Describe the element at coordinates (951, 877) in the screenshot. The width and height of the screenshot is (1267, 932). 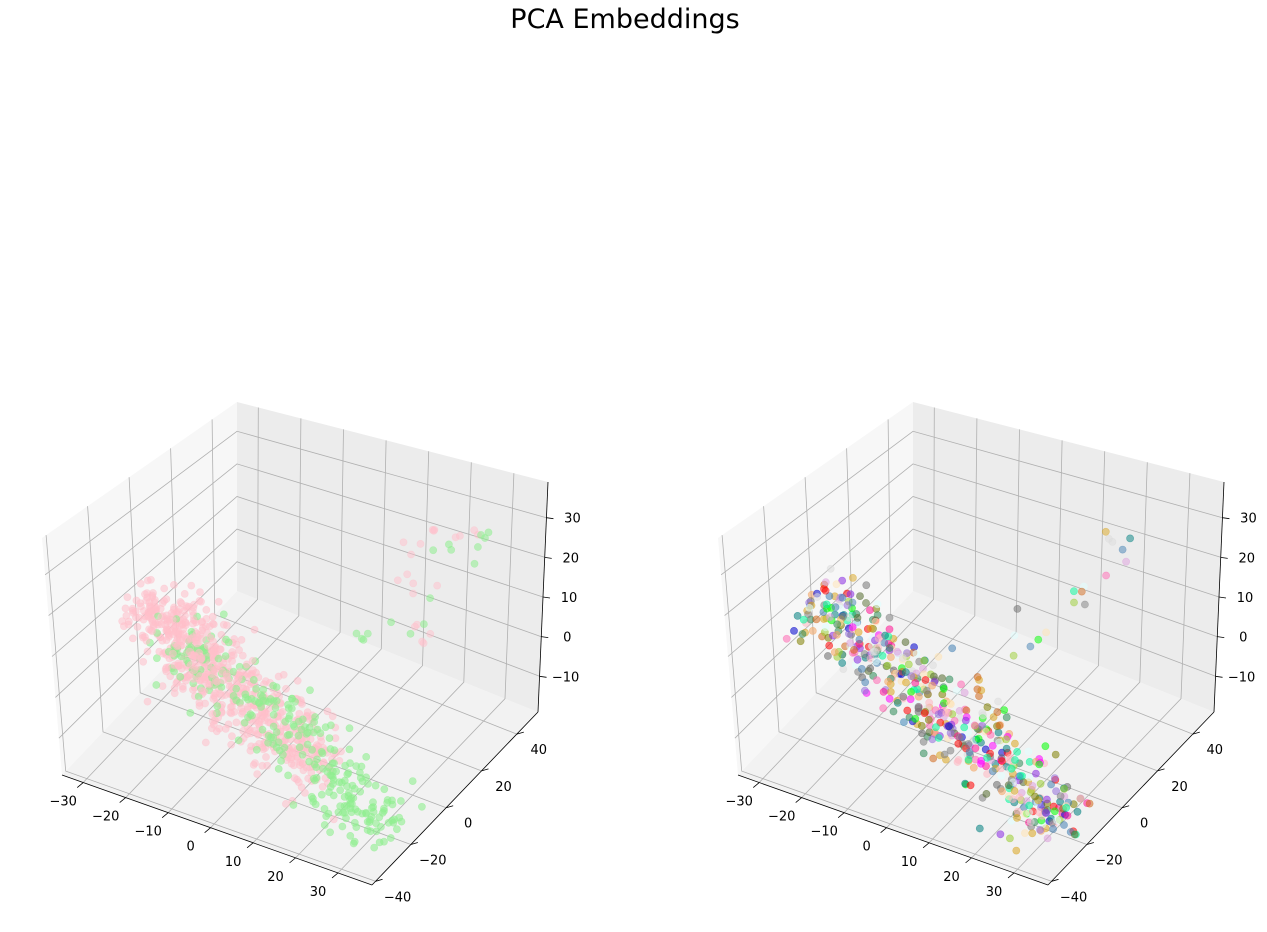
I see `x-tick-label: 20` at that location.